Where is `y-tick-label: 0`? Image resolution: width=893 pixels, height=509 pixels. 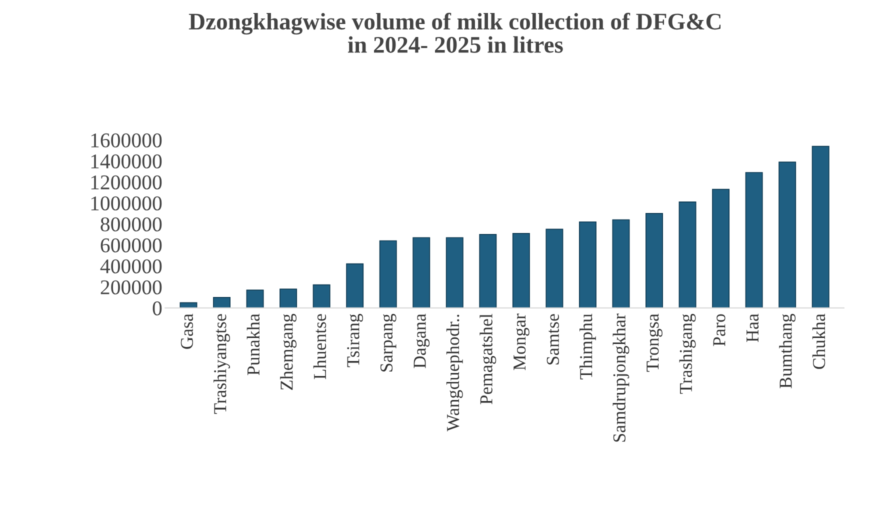
y-tick-label: 0 is located at coordinates (157, 308).